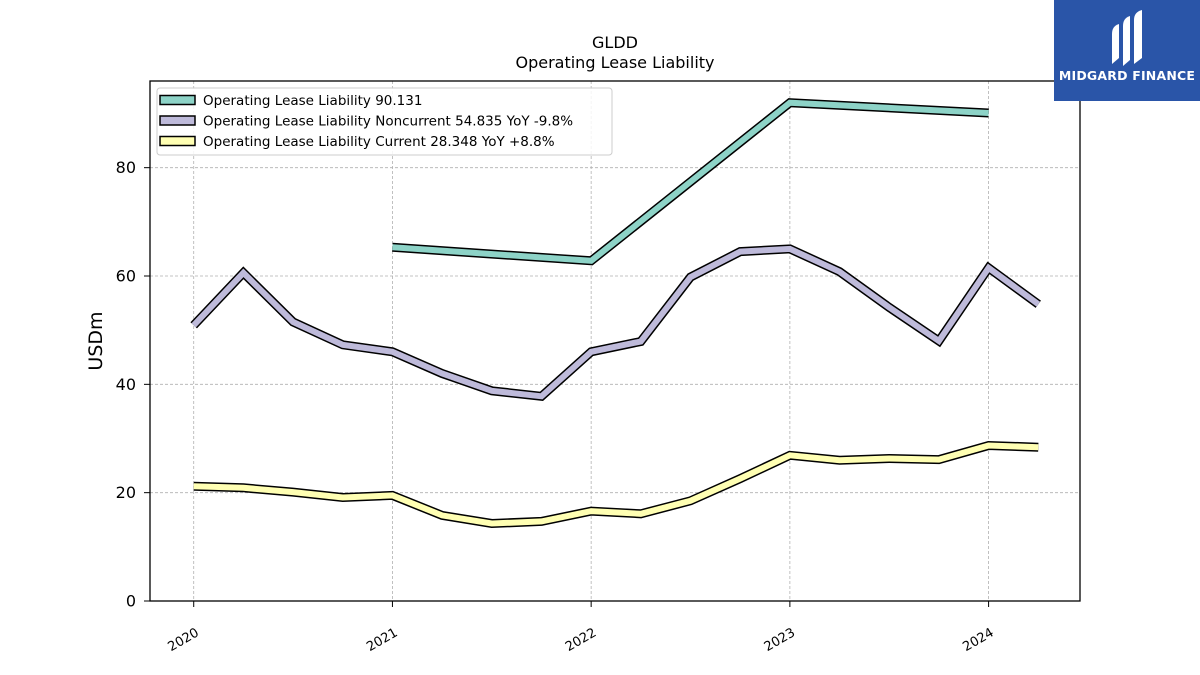 This screenshot has height=675, width=1200. I want to click on x-tick-label: 2023, so click(780, 640).